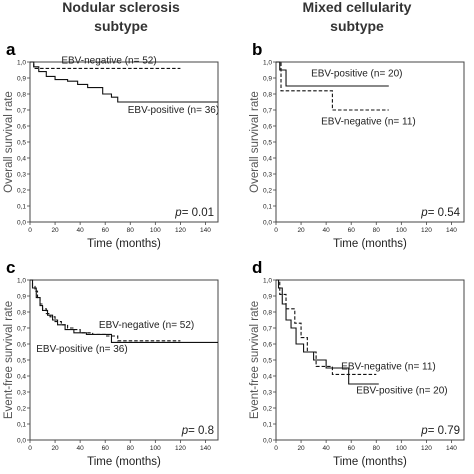  What do you see at coordinates (401, 391) in the screenshot?
I see `series-label-ebv-positive: EBV-positive (n= 20)` at bounding box center [401, 391].